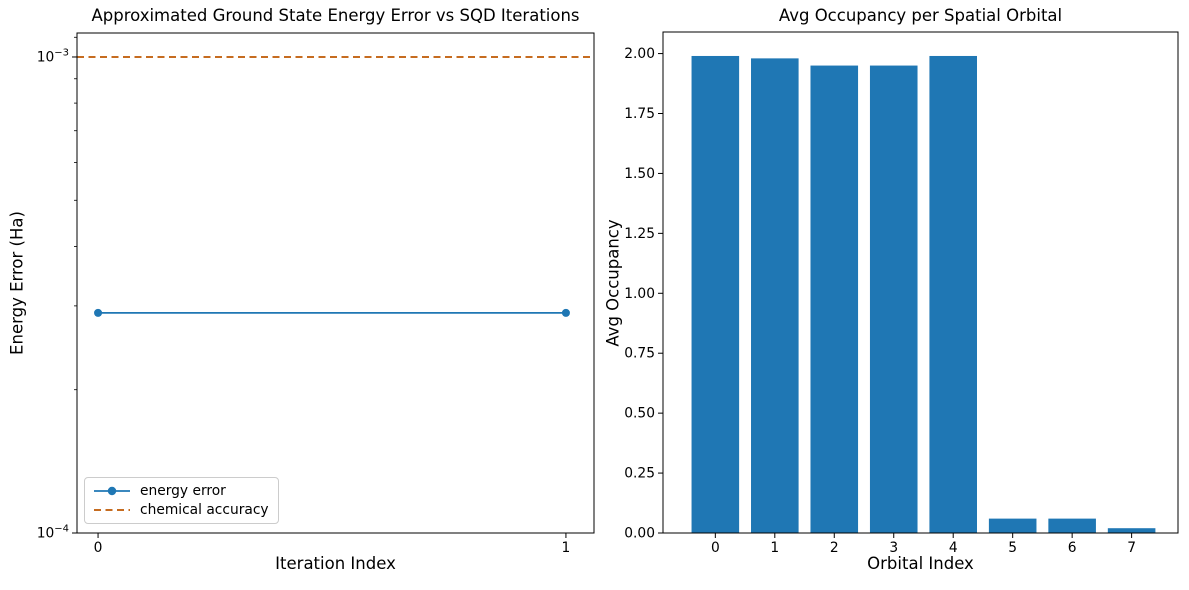 Image resolution: width=1189 pixels, height=590 pixels. Describe the element at coordinates (181, 500) in the screenshot. I see `legend: energy error chemical accuracy` at that location.